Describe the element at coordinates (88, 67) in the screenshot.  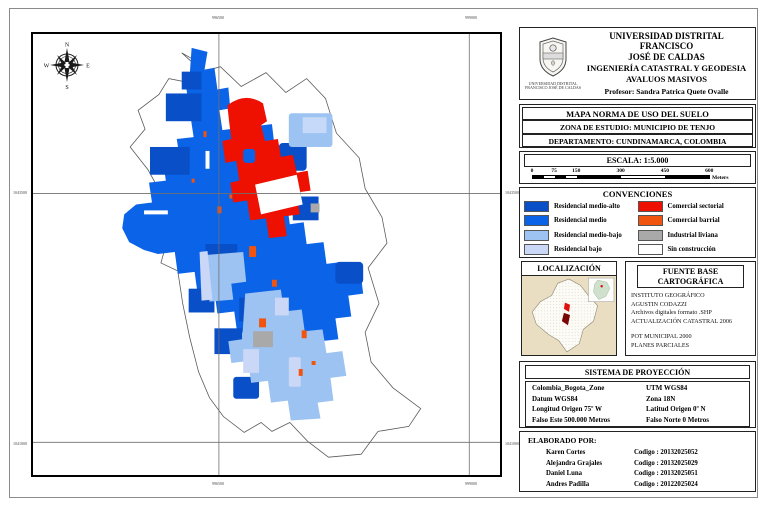
I see `compass-east-label: E` at that location.